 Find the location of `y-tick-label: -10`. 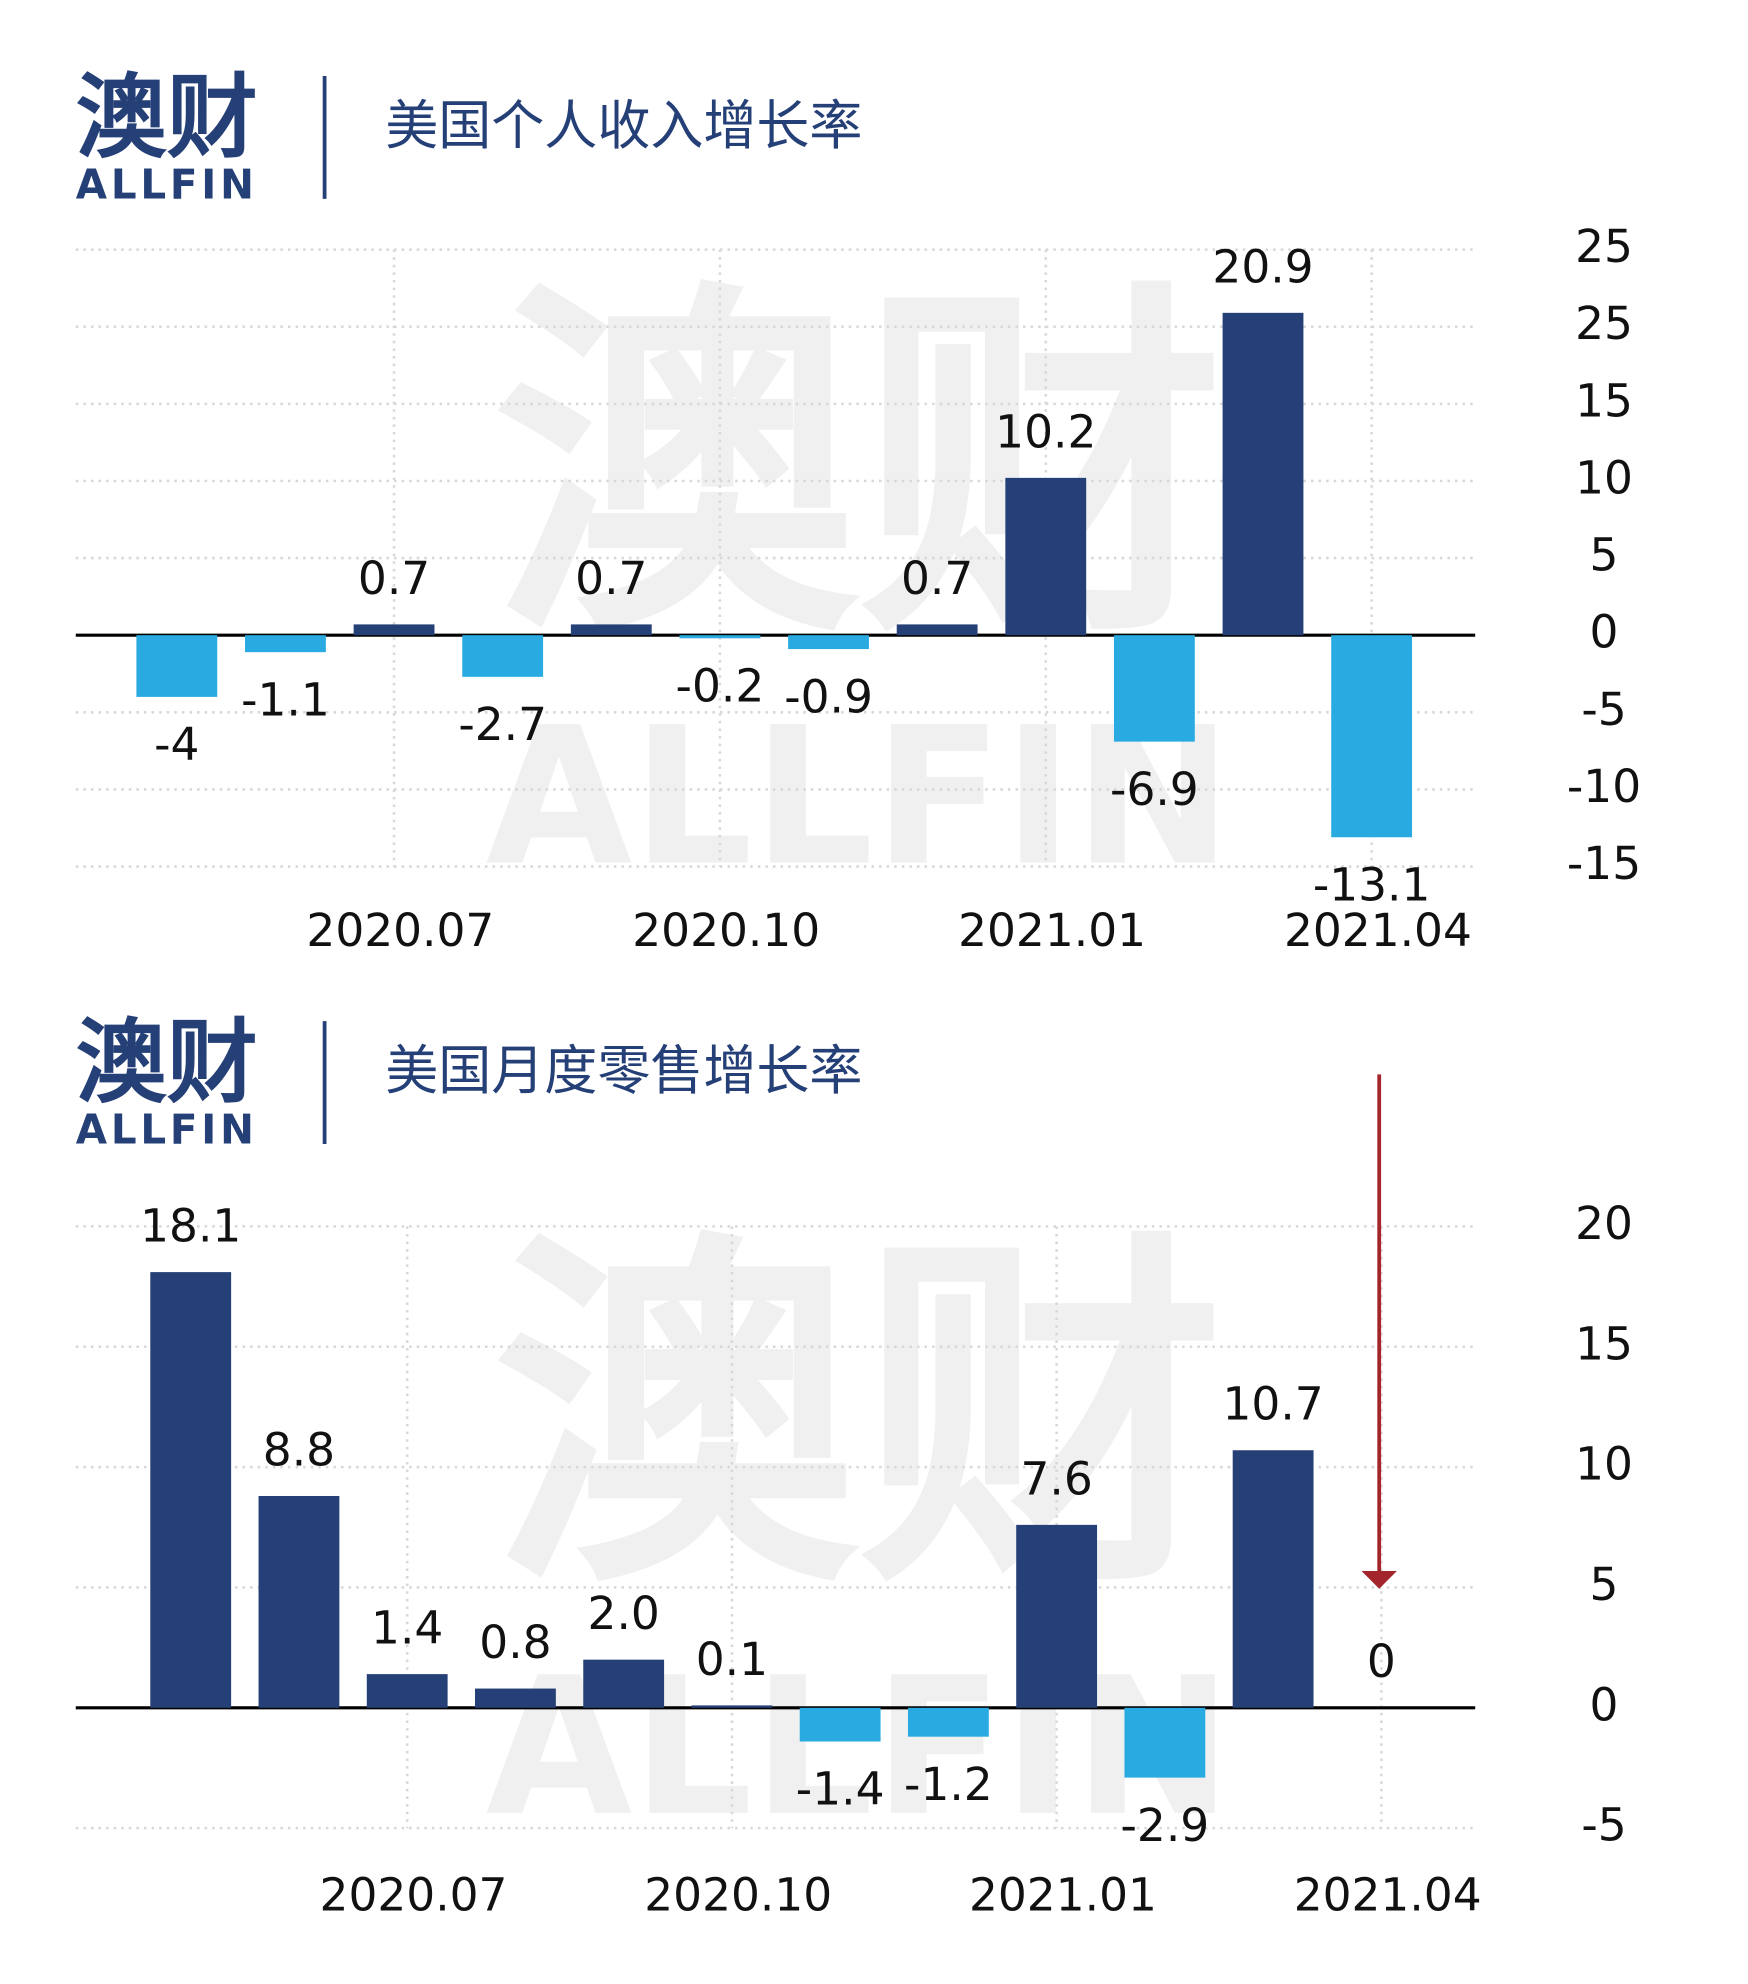

y-tick-label: -10 is located at coordinates (1604, 786).